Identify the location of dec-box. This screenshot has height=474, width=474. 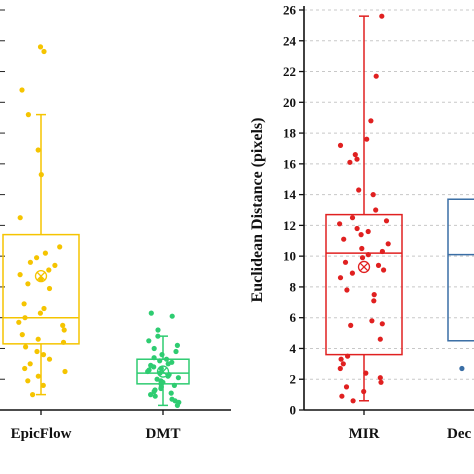
(460, 270).